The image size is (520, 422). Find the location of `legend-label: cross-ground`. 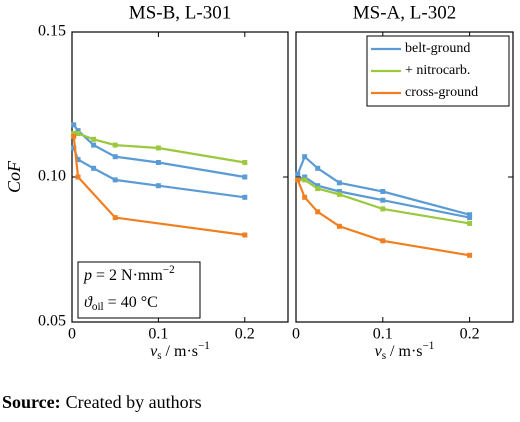

legend-label: cross-ground is located at coordinates (441, 92).